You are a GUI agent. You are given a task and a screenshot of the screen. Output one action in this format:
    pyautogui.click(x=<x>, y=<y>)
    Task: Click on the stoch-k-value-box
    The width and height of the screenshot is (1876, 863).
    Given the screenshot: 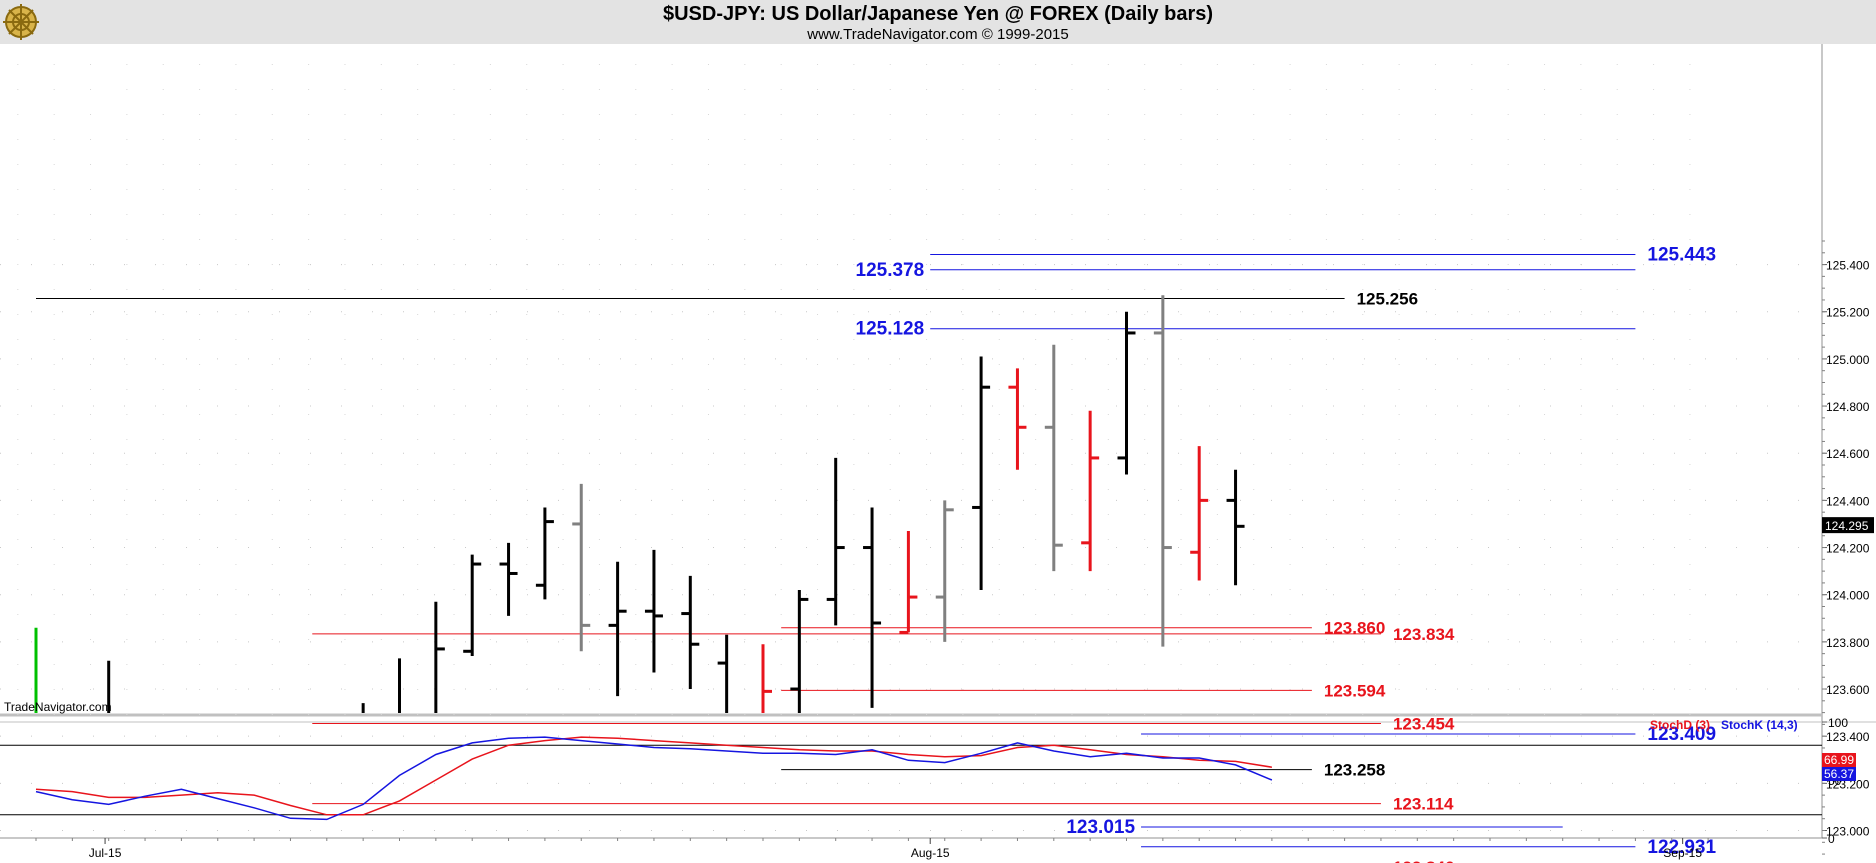 What is the action you would take?
    pyautogui.click(x=1839, y=774)
    